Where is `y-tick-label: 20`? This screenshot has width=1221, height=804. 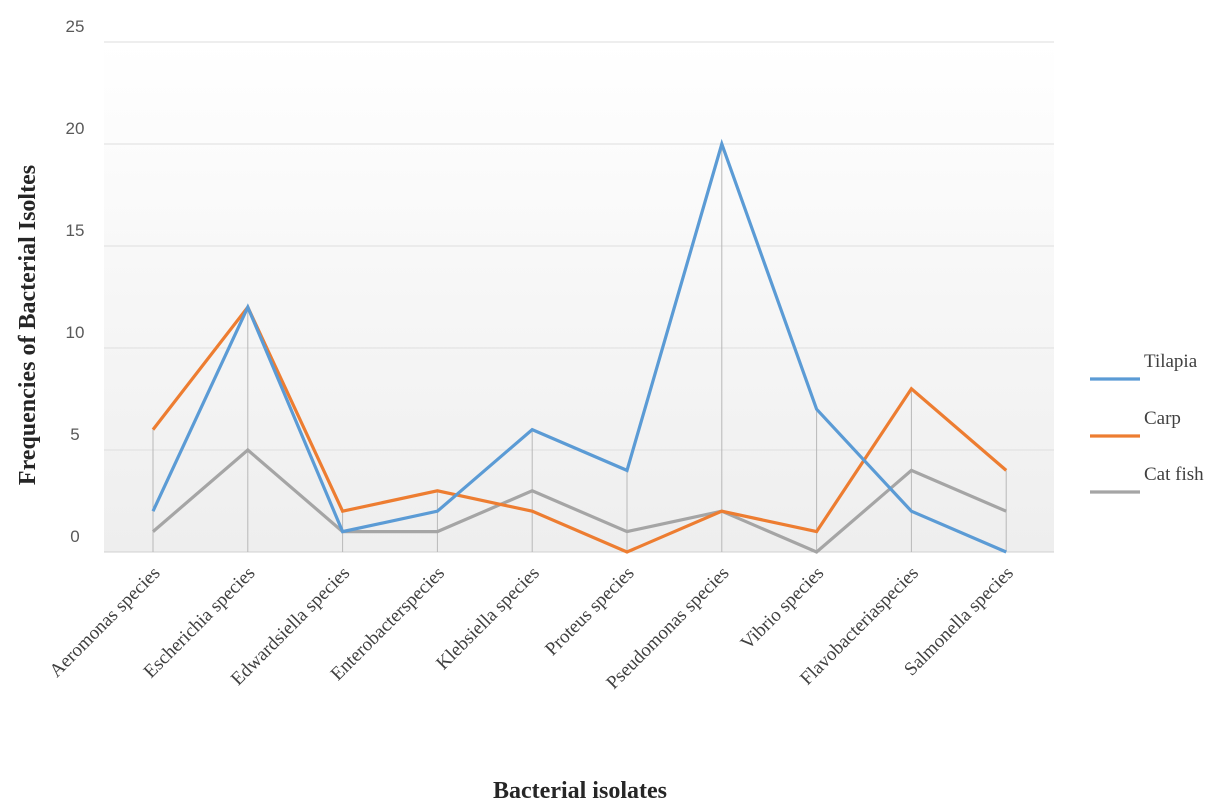
y-tick-label: 20 is located at coordinates (75, 128).